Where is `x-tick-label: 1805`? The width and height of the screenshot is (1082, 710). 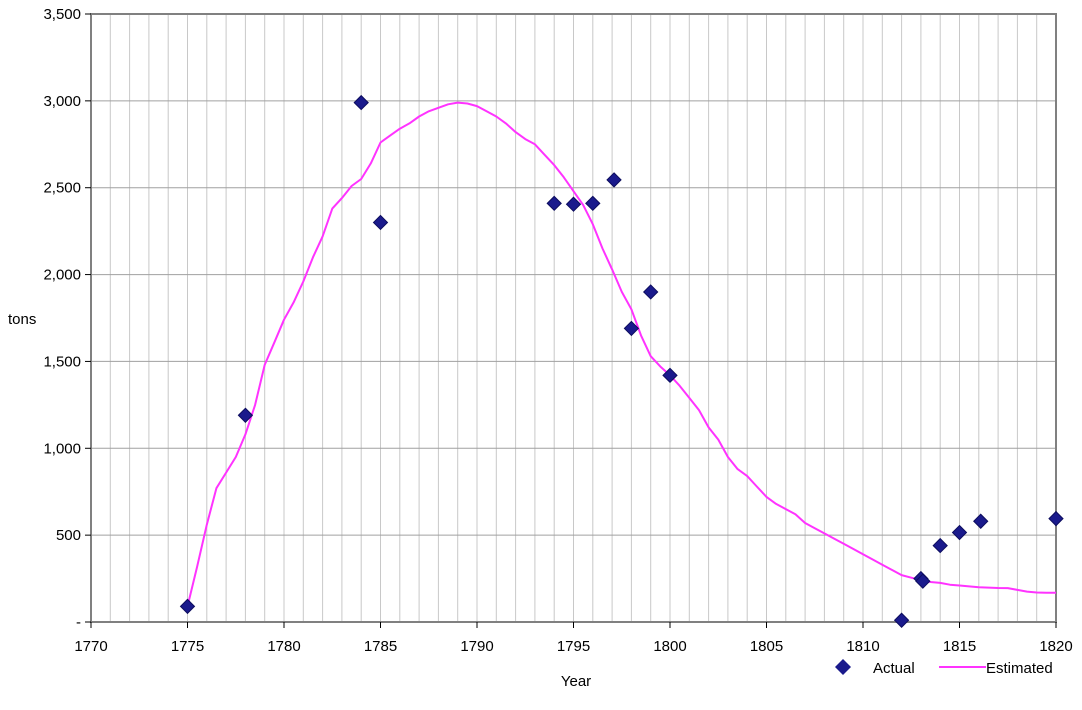
x-tick-label: 1805 is located at coordinates (766, 646).